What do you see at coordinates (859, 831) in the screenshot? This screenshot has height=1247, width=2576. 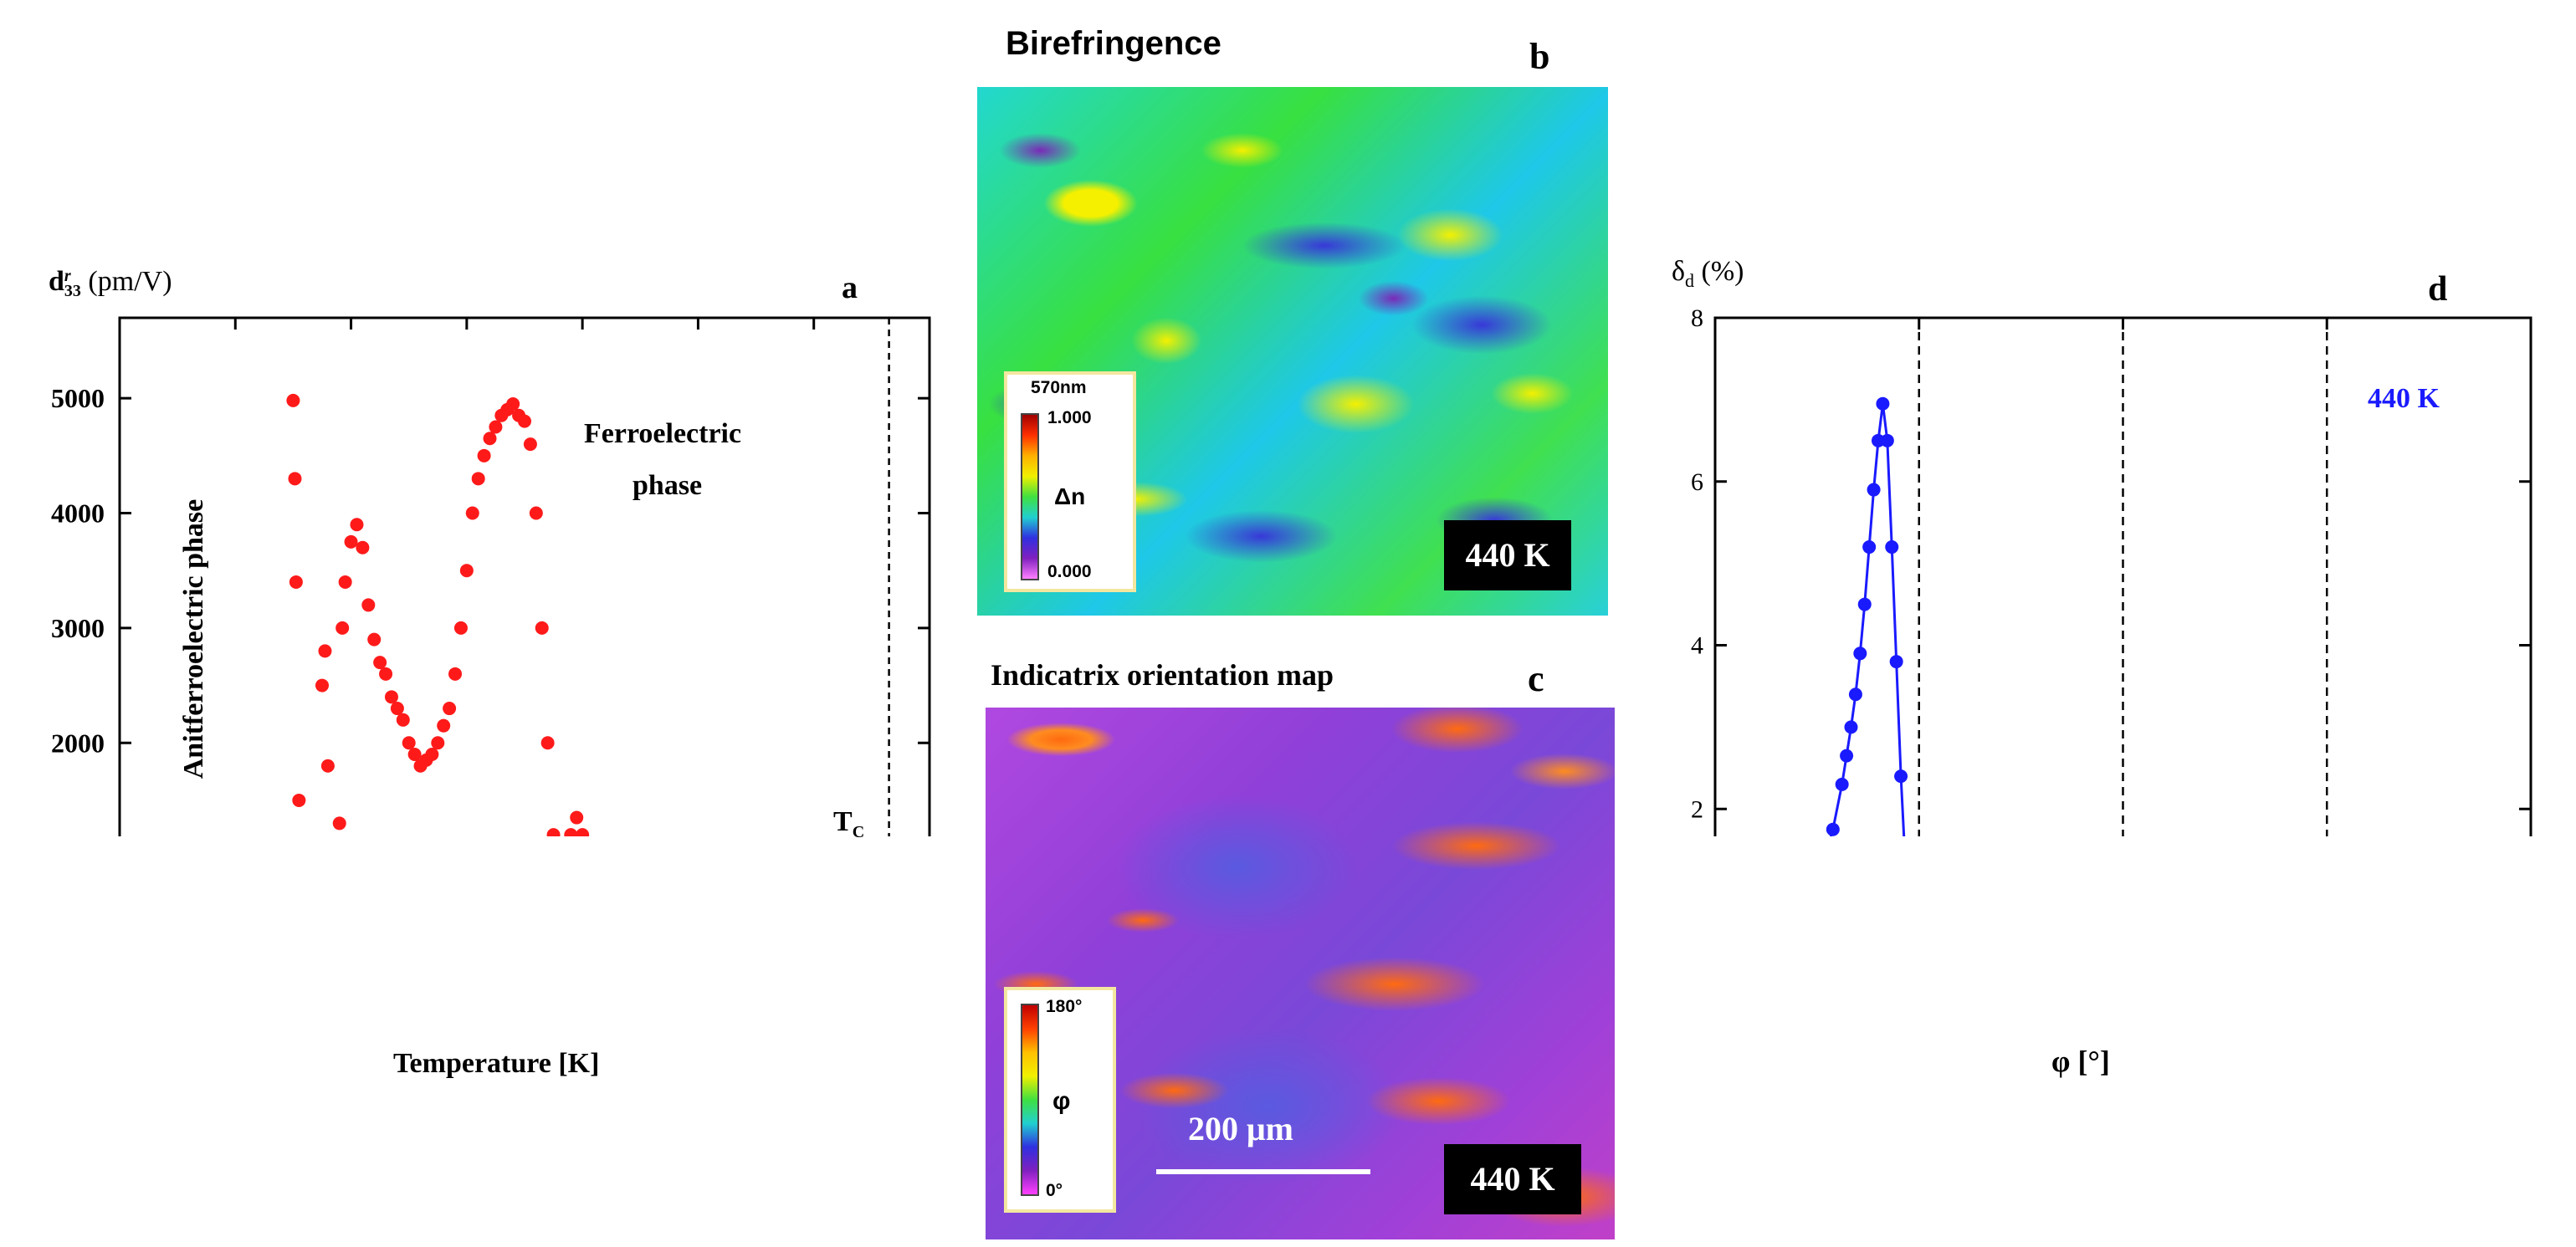 I see `tc-label-sub: C` at bounding box center [859, 831].